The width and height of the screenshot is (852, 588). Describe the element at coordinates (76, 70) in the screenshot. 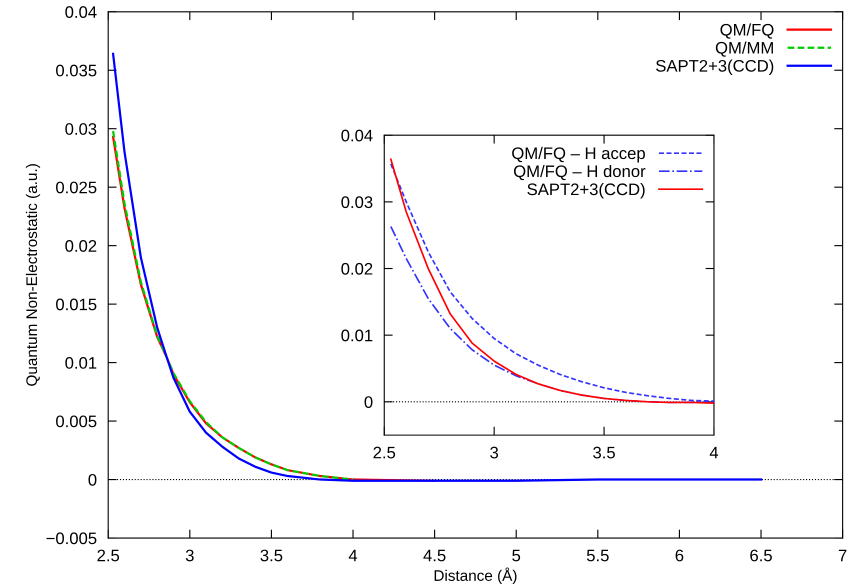

I see `y-tick-label: 0.035` at that location.